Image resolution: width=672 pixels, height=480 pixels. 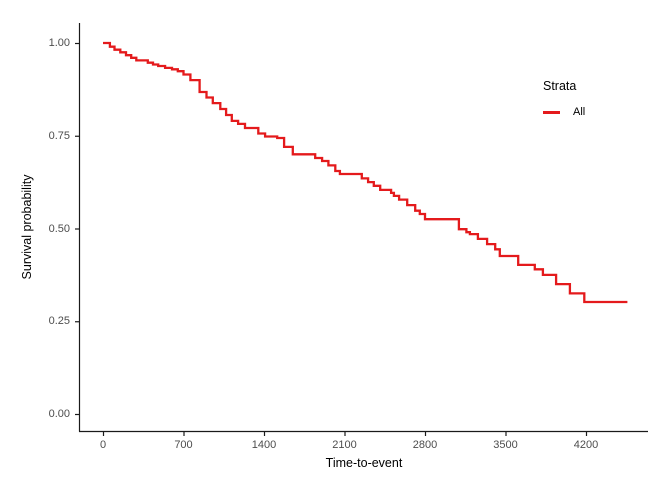 What do you see at coordinates (264, 445) in the screenshot?
I see `x-tick-label: 1400` at bounding box center [264, 445].